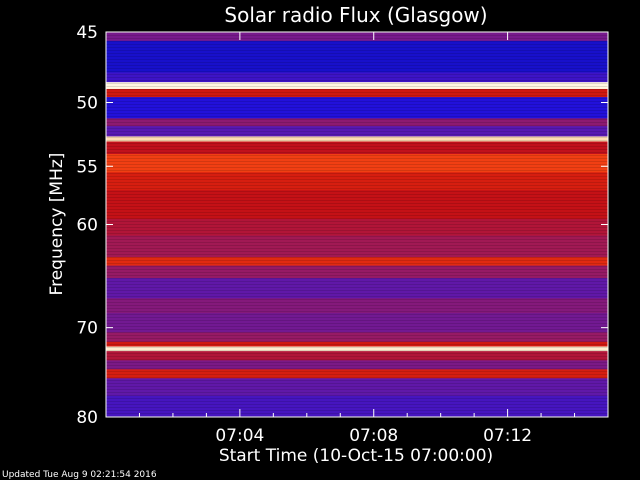  I want to click on chart-title: Solar radio Flux (Glasgow), so click(355, 15).